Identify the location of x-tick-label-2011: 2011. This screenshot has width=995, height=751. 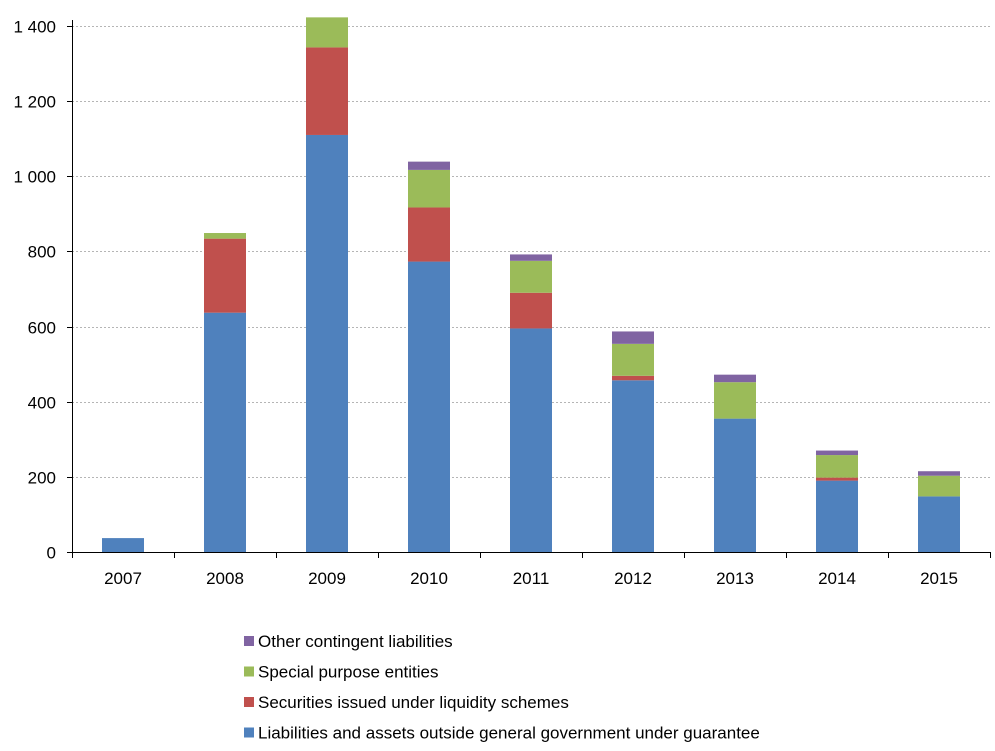
(531, 578).